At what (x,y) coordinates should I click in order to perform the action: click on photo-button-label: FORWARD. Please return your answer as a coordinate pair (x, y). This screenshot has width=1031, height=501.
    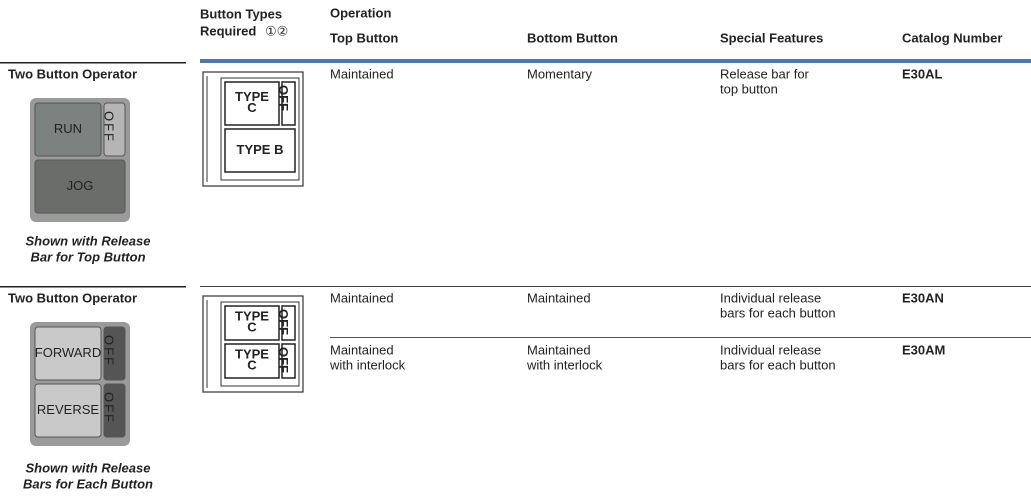
    Looking at the image, I should click on (68, 352).